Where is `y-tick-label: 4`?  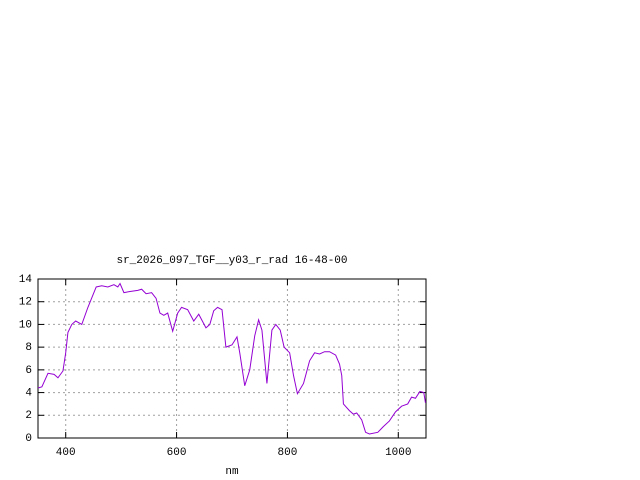
y-tick-label: 4 is located at coordinates (28, 393).